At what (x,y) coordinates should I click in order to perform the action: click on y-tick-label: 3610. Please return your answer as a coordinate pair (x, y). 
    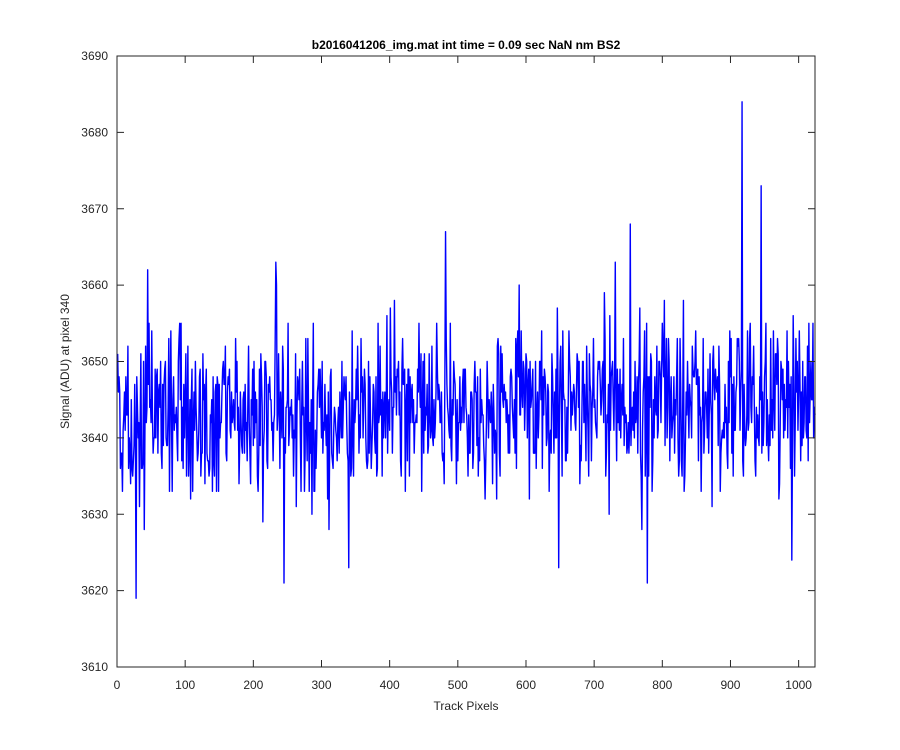
    Looking at the image, I should click on (94, 667).